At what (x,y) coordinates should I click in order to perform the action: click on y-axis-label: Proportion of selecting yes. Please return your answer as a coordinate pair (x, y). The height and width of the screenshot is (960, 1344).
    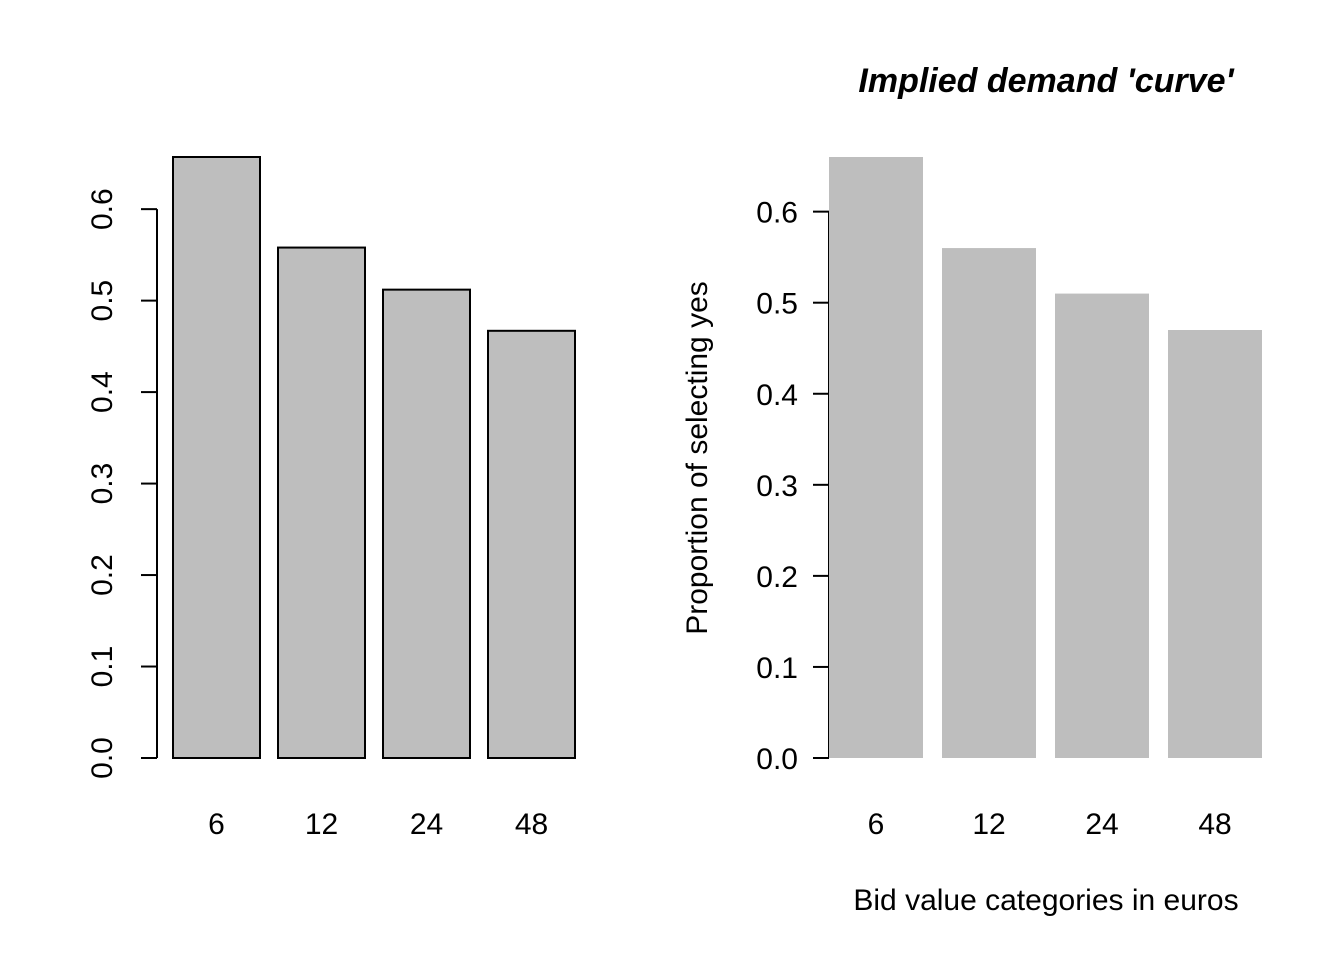
    Looking at the image, I should click on (697, 458).